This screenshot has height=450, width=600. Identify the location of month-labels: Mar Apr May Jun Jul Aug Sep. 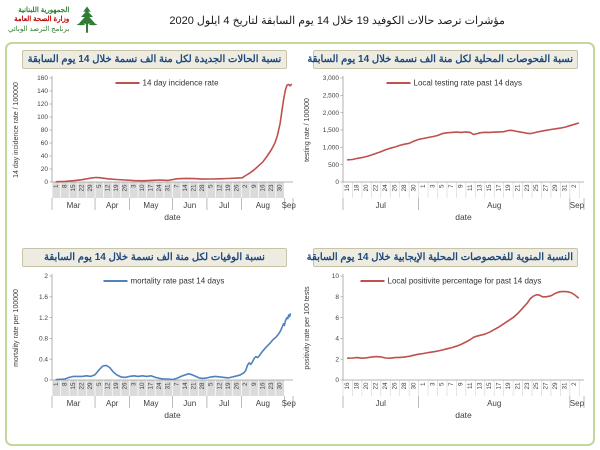
(173, 204).